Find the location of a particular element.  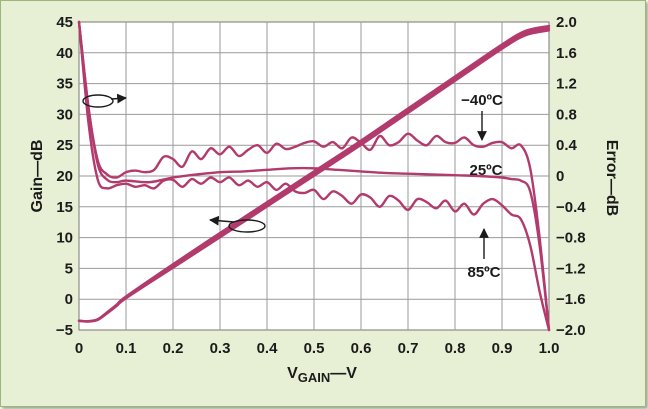

y-tick-label: 20 is located at coordinates (64, 176).